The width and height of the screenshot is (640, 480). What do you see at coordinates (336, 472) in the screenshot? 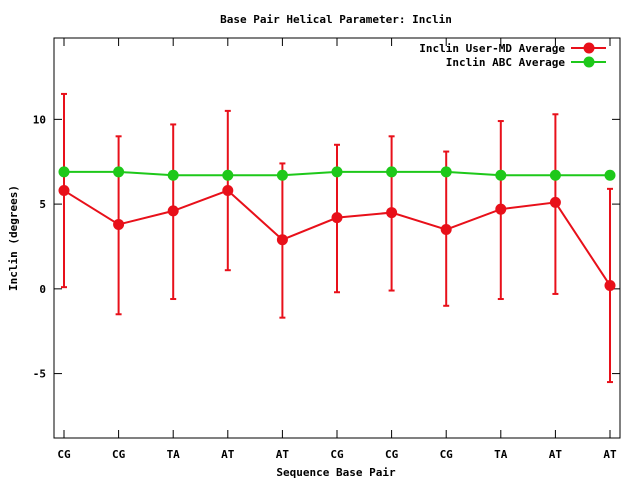
I see `x-axis-label: Sequence Base Pair` at bounding box center [336, 472].